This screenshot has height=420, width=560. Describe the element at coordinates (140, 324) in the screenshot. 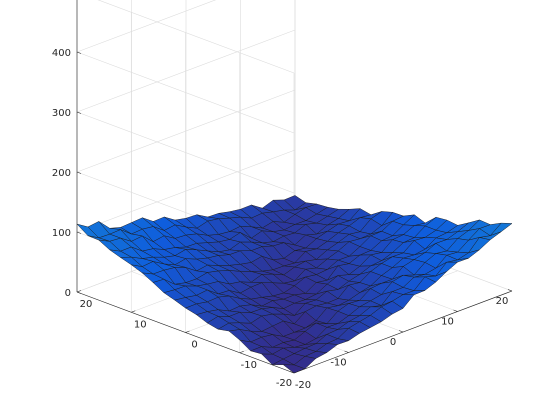

I see `y-tick-label: 10` at that location.